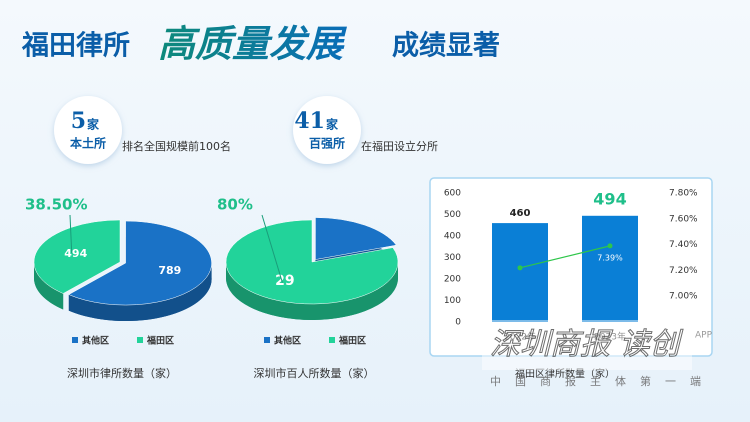 The image size is (750, 422). Describe the element at coordinates (452, 258) in the screenshot. I see `y-tick-label: 300` at that location.